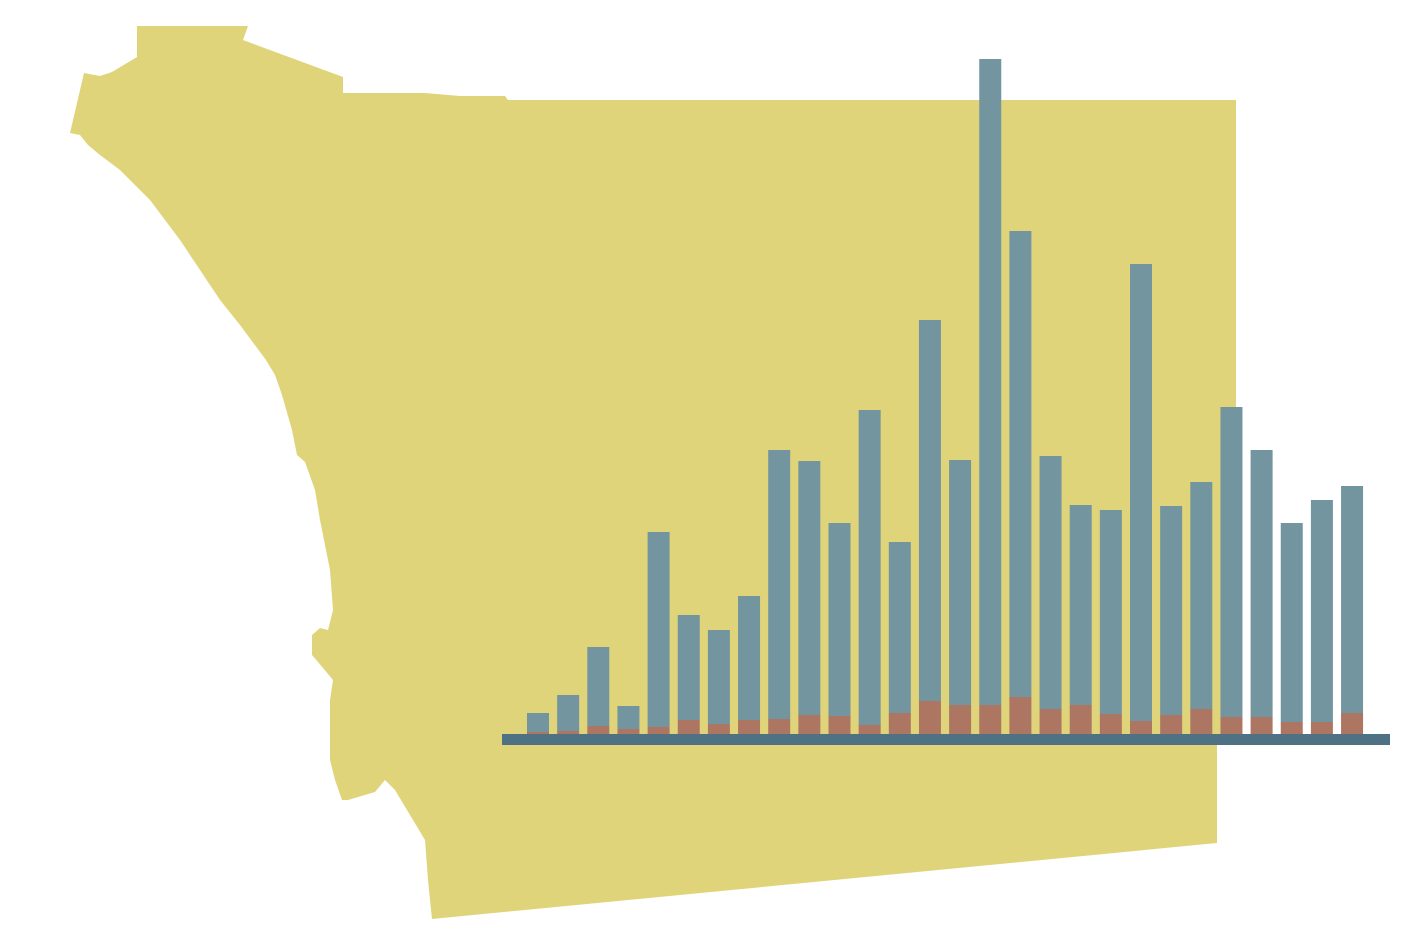  Describe the element at coordinates (946, 739) in the screenshot. I see `baseline` at that location.